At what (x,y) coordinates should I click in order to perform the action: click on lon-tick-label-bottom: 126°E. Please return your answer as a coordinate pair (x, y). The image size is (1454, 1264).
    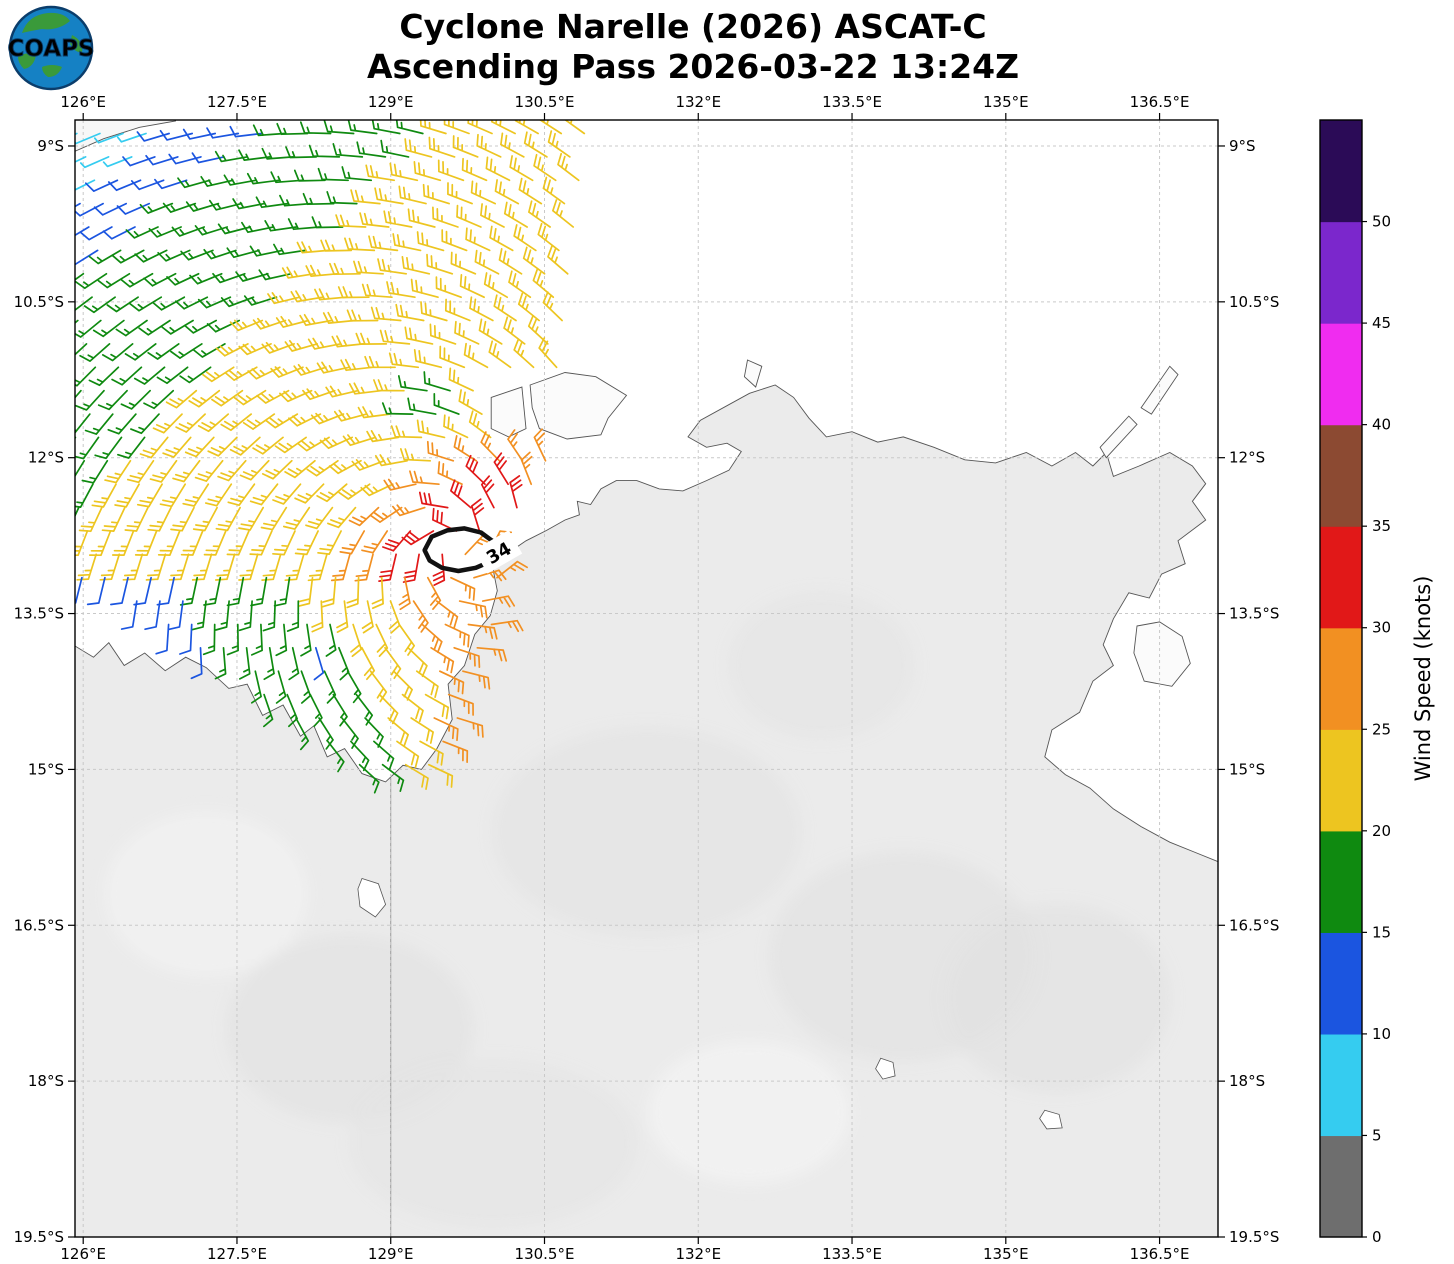
    Looking at the image, I should click on (83, 1254).